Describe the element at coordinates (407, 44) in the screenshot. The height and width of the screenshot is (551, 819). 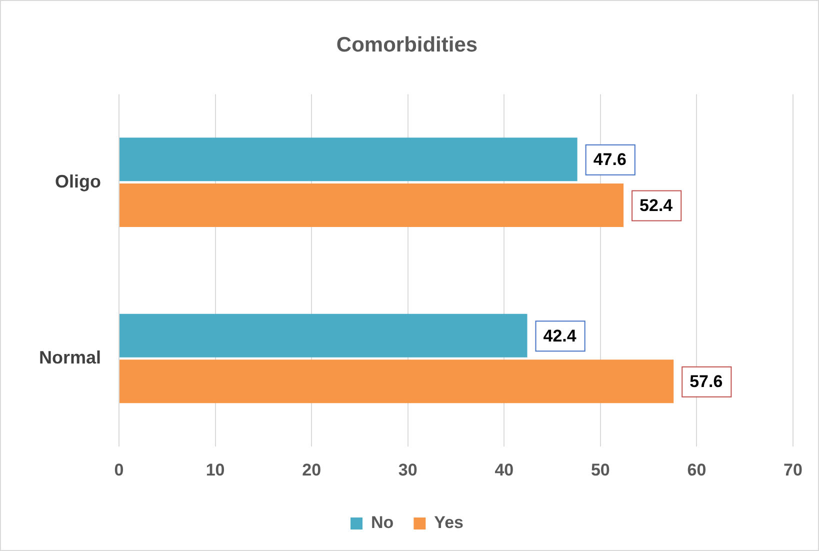
I see `chart-title: Comorbidities` at that location.